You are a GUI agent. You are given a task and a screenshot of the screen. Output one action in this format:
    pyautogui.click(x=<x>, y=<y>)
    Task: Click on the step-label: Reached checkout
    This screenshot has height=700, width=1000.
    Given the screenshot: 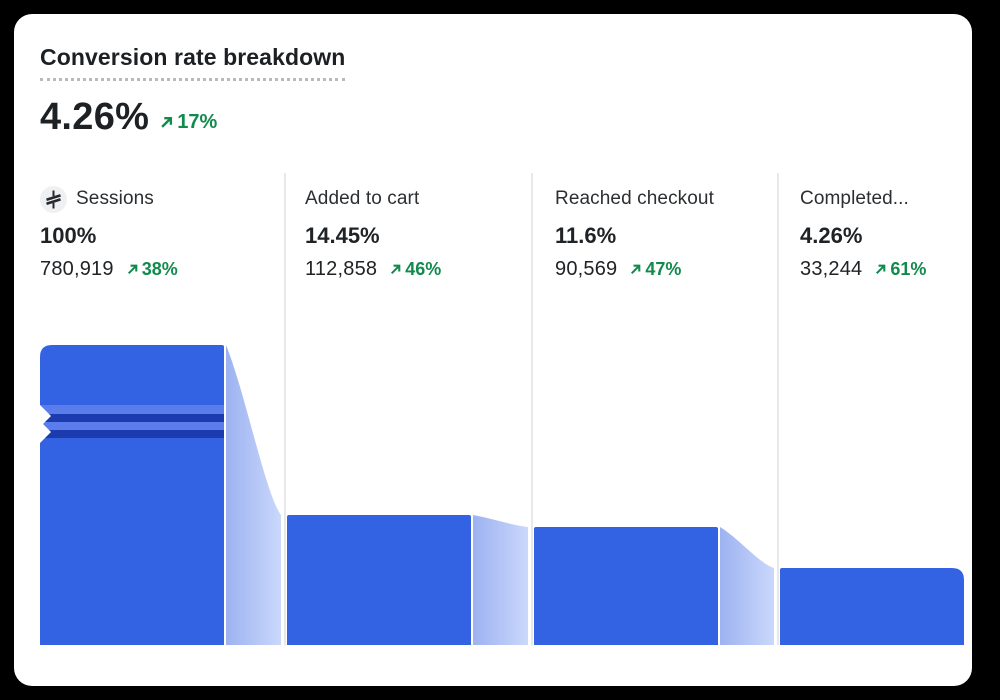 What is the action you would take?
    pyautogui.click(x=634, y=198)
    